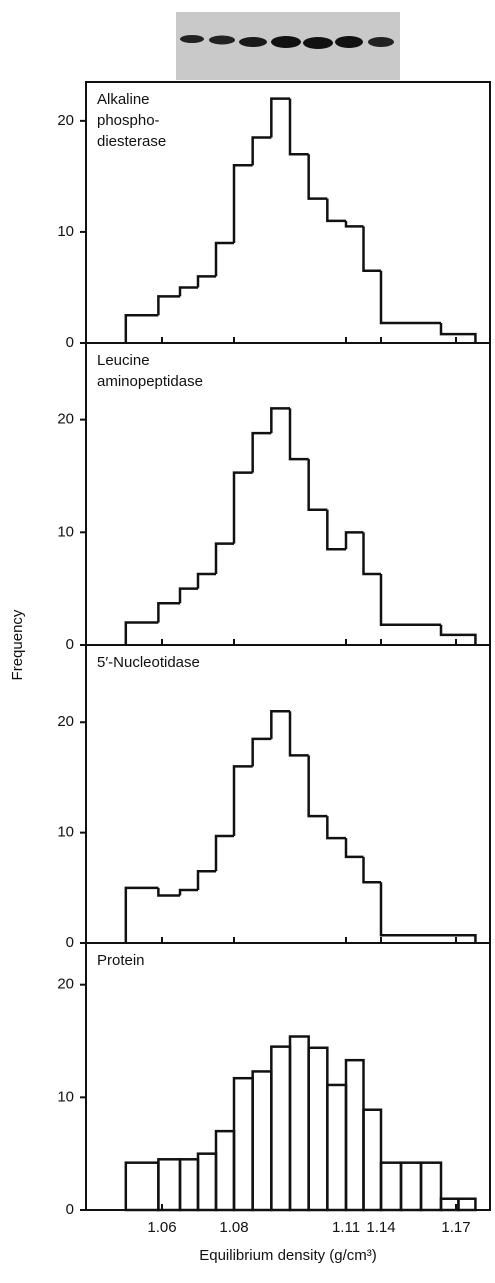 This screenshot has height=1283, width=495. I want to click on panel-label: Alkaline, so click(123, 99).